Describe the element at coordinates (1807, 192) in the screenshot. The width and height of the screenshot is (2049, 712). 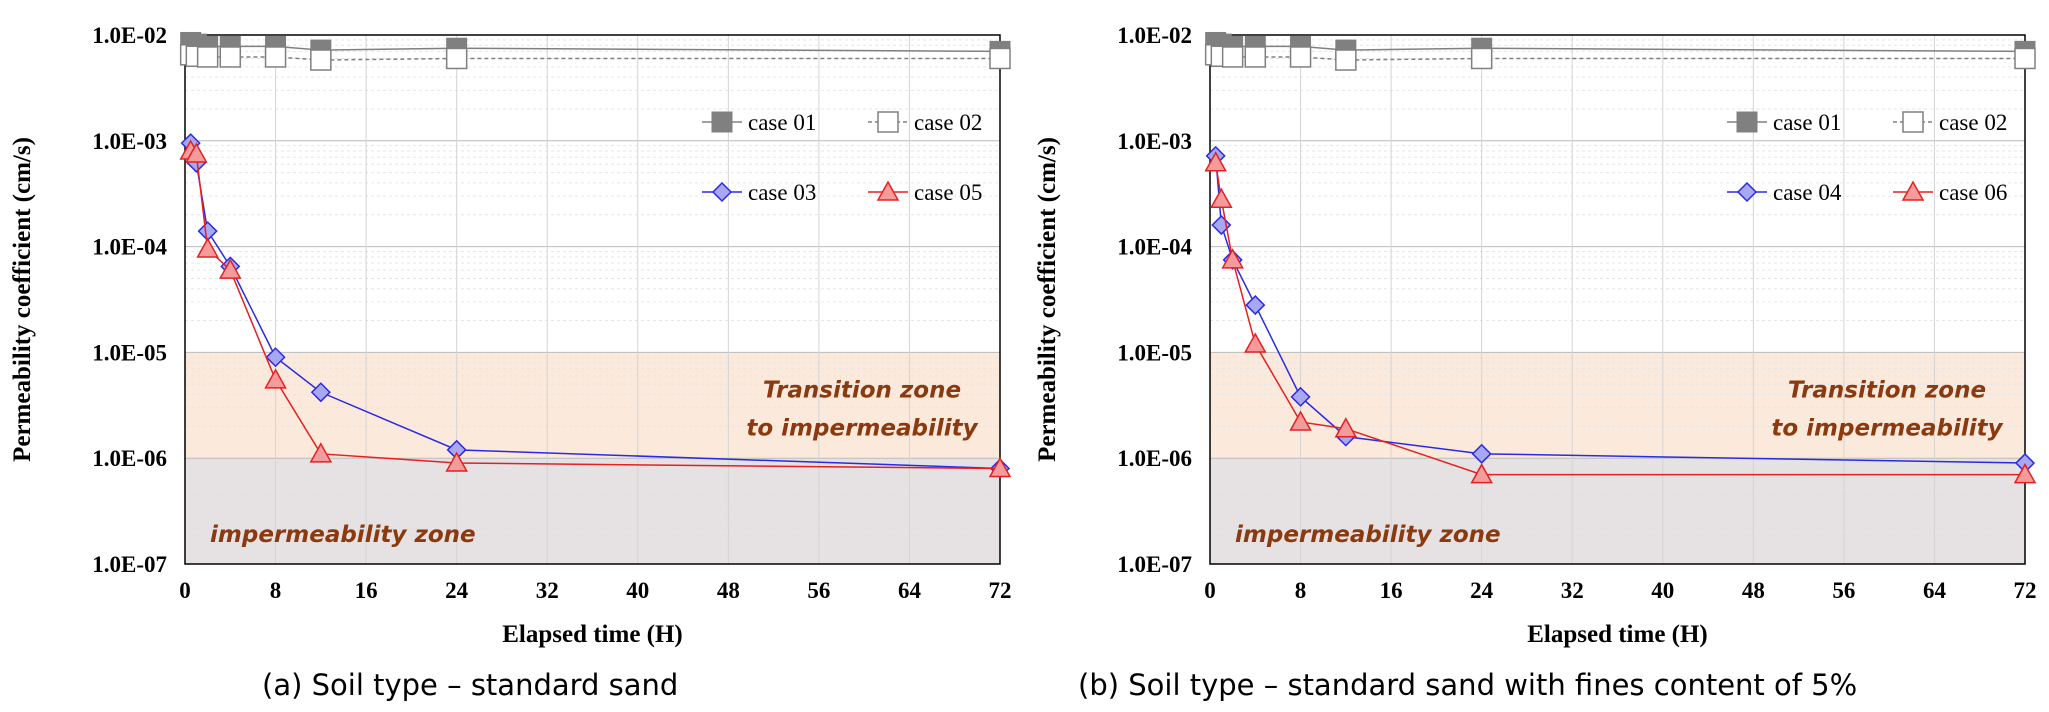
I see `legend-label: case 04` at that location.